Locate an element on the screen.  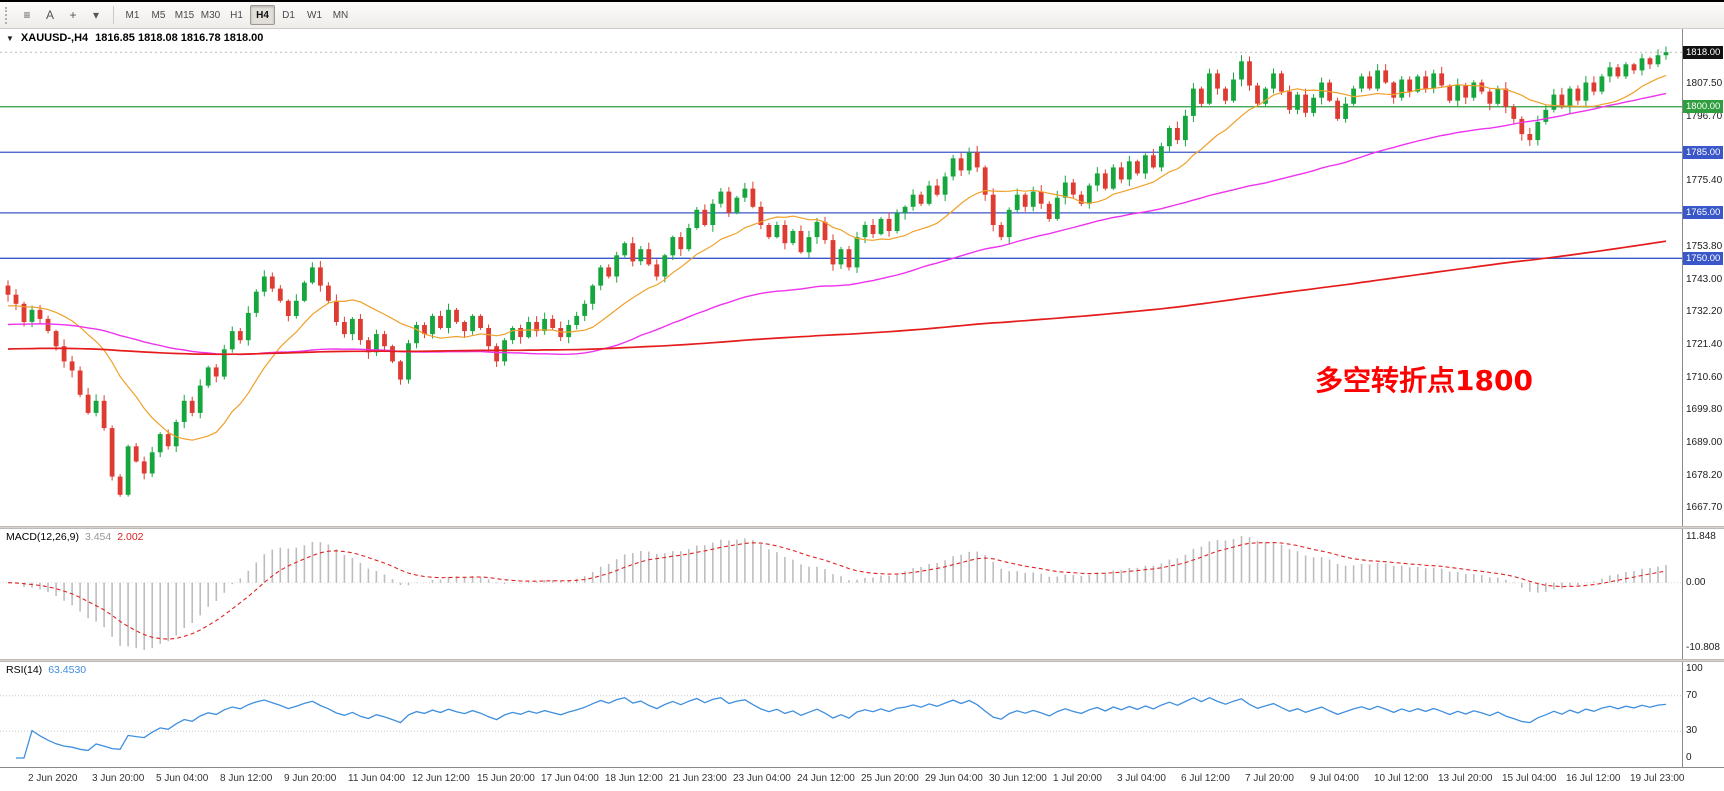
timeframe-M5-button: M5 is located at coordinates (158, 15).